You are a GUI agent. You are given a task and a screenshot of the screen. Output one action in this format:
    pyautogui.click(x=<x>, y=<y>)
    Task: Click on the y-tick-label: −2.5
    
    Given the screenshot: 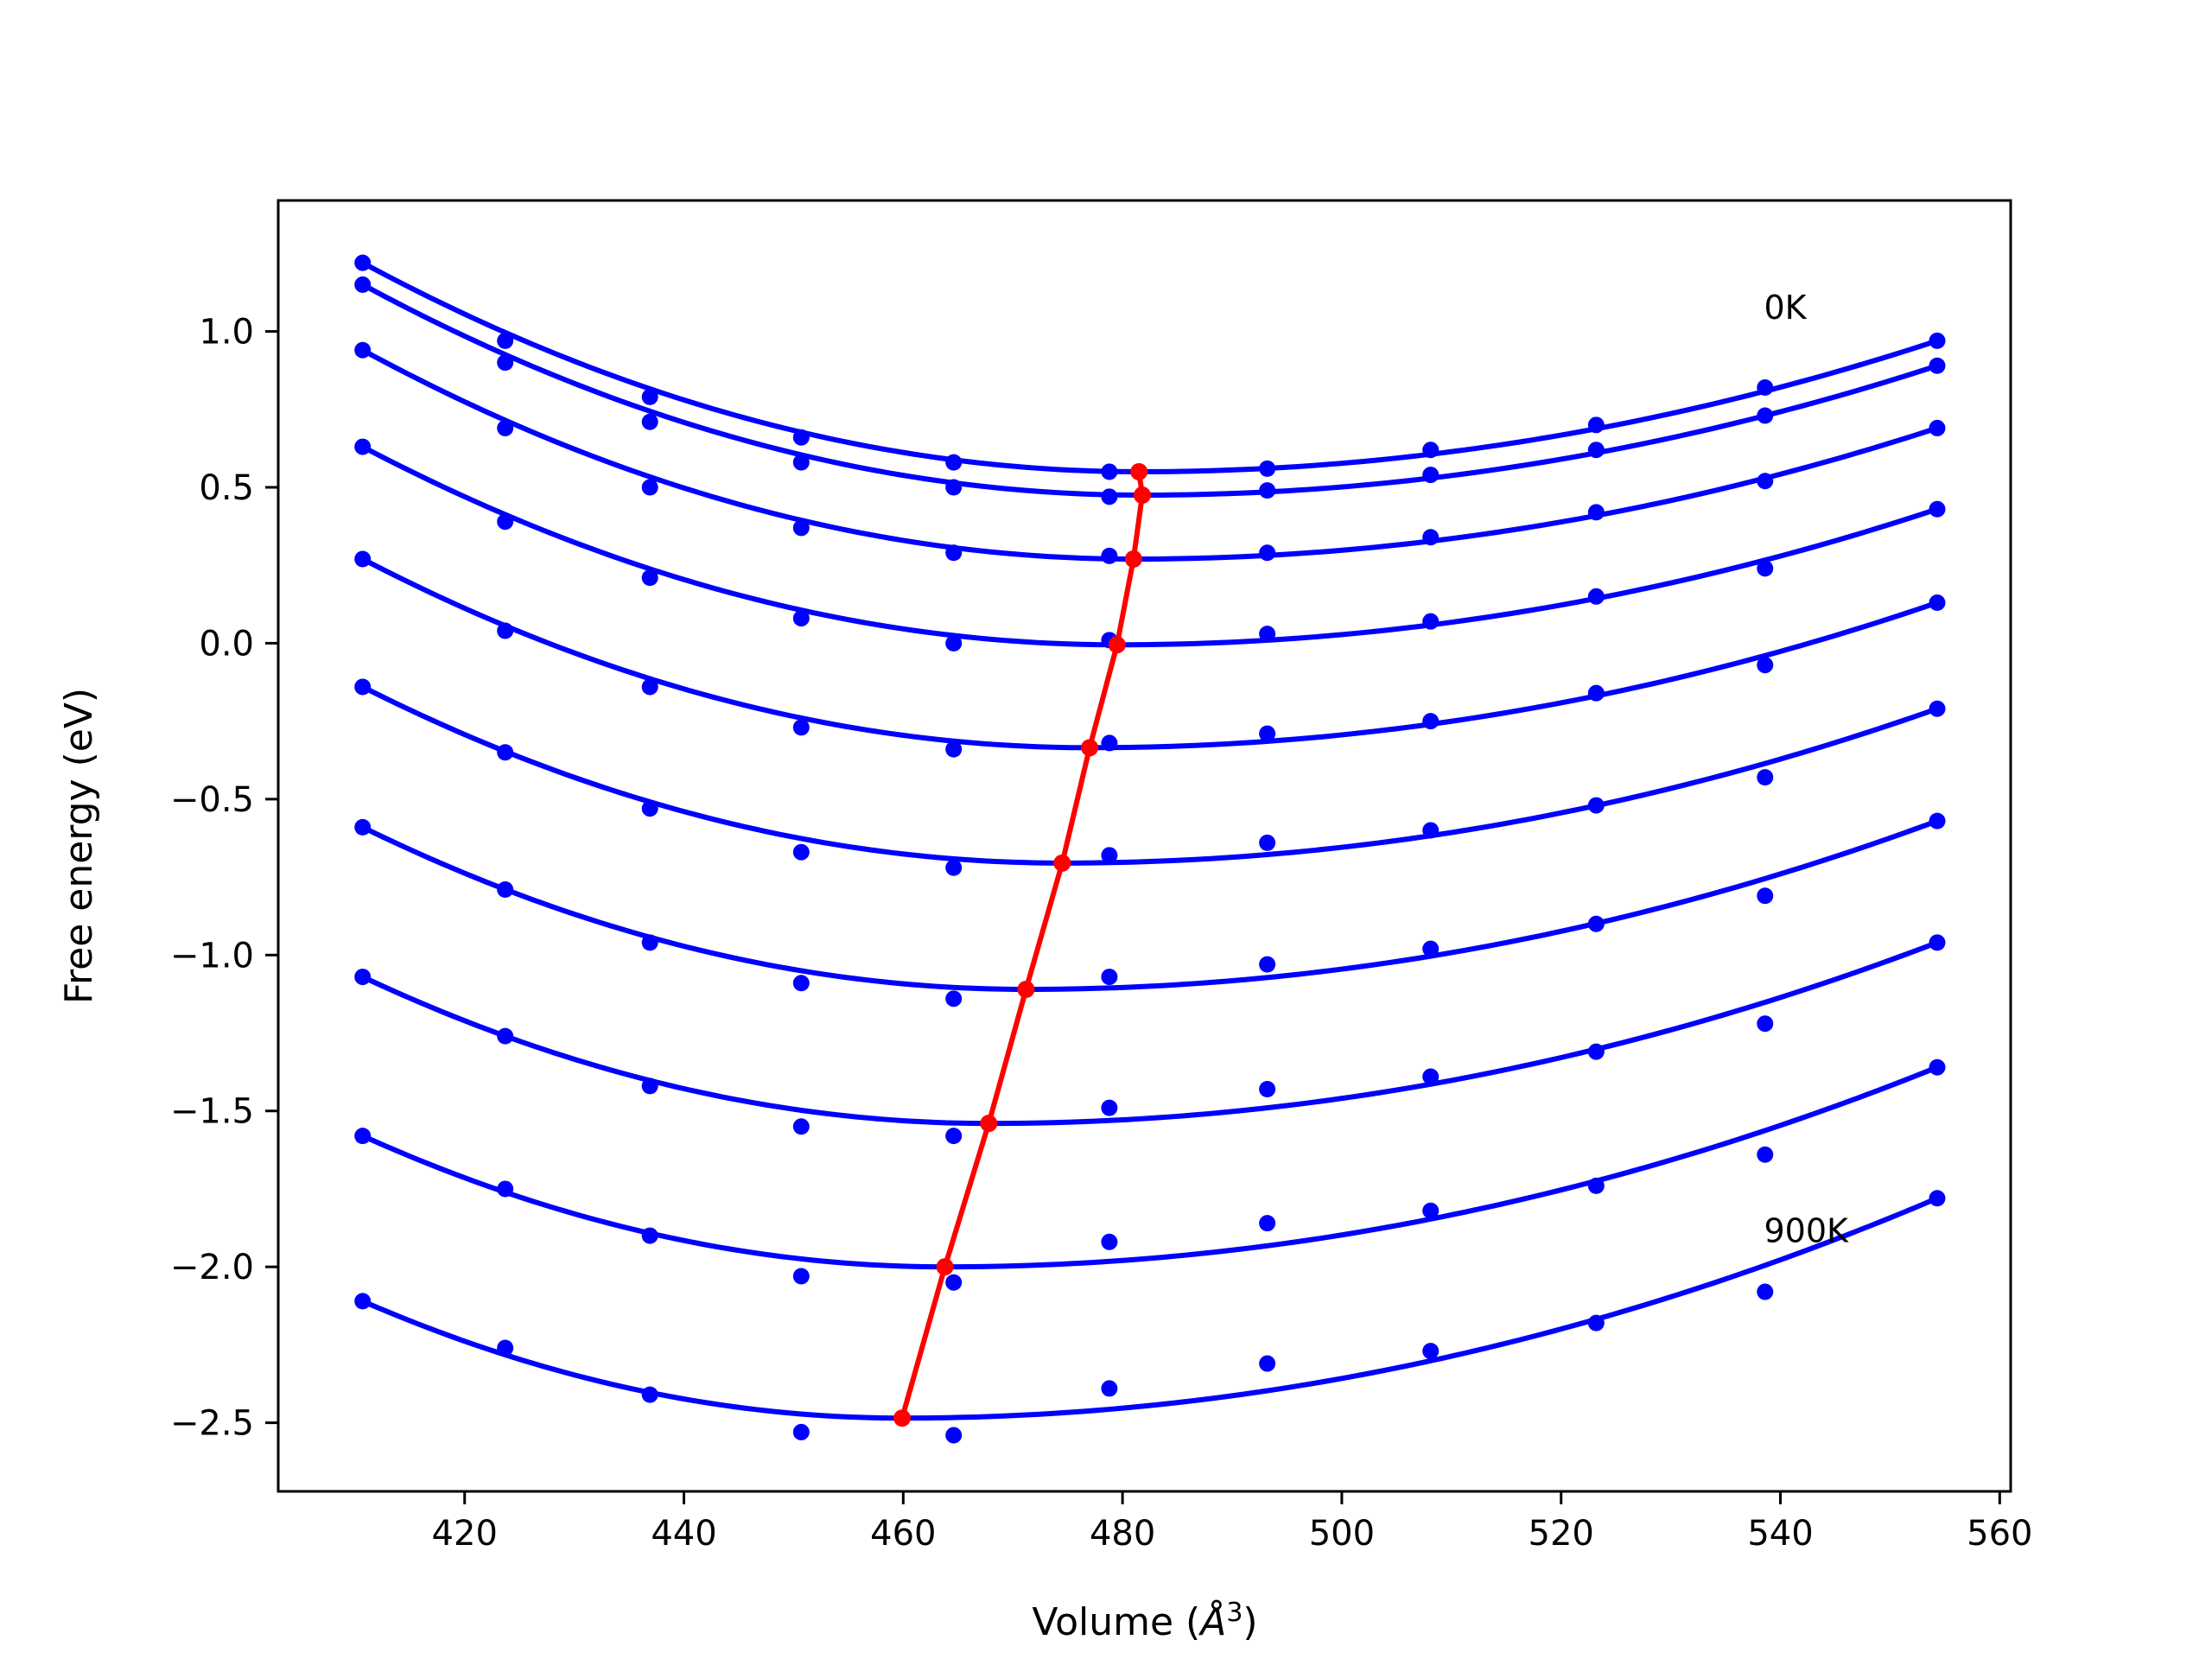 What is the action you would take?
    pyautogui.click(x=212, y=1424)
    